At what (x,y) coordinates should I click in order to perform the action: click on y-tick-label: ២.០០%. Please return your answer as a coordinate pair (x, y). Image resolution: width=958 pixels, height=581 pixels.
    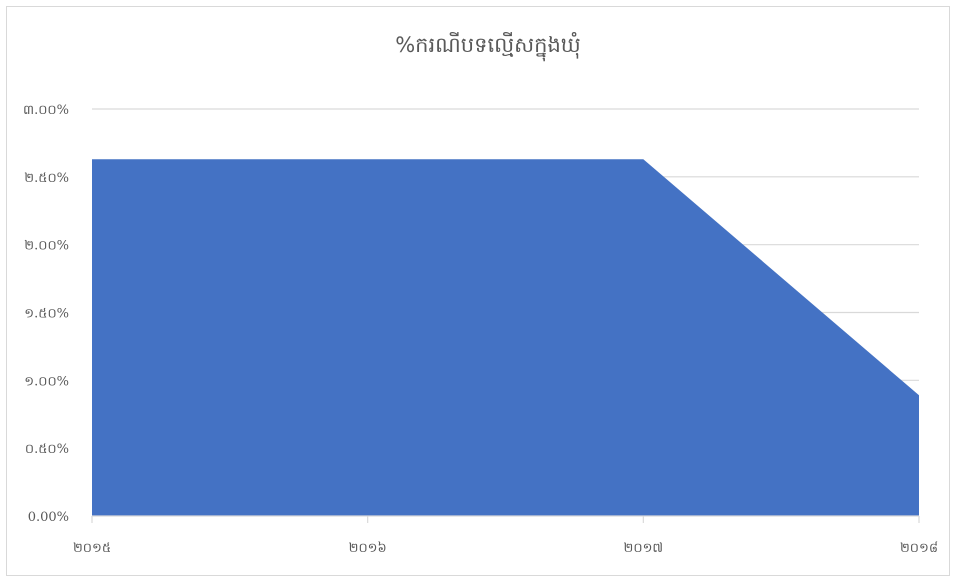
    Looking at the image, I should click on (46, 246).